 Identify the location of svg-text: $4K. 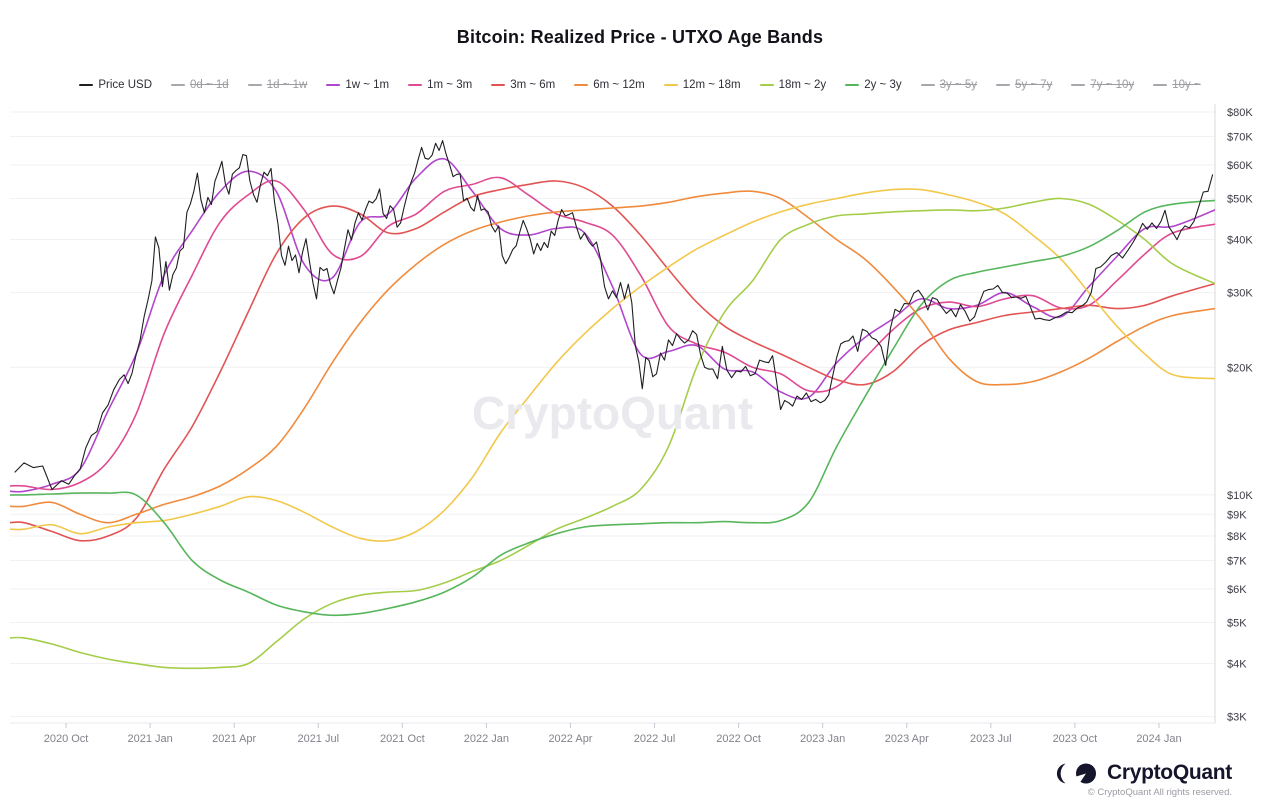
(1237, 665).